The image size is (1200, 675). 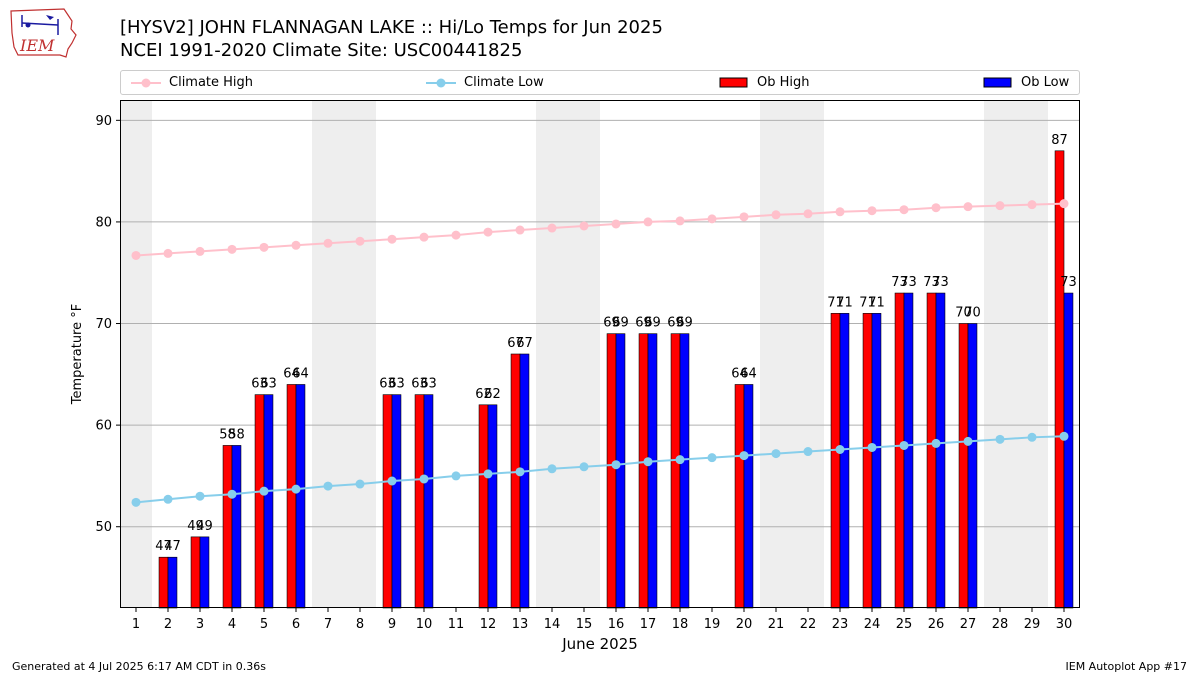 What do you see at coordinates (515, 343) in the screenshot?
I see `ob-high-value-label: 67` at bounding box center [515, 343].